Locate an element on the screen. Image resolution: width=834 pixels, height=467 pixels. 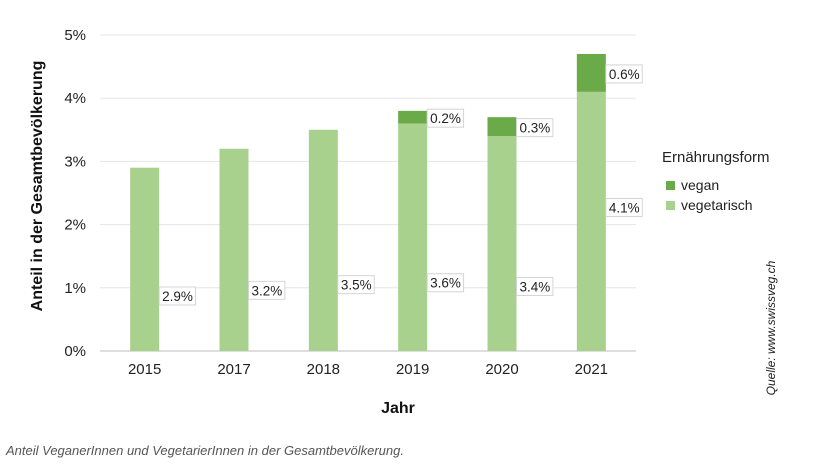
y-axis-ticks: 0% 1% 2% 3% 4% 5% is located at coordinates (75, 193).